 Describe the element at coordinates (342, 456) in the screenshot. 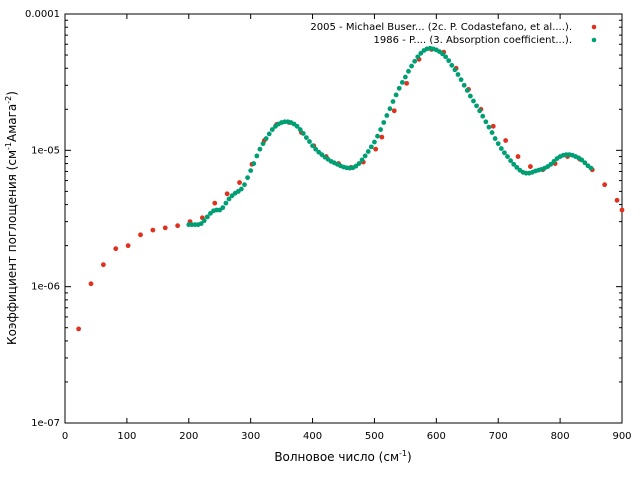

I see `x-axis-title: Волновое число (см-1)` at that location.